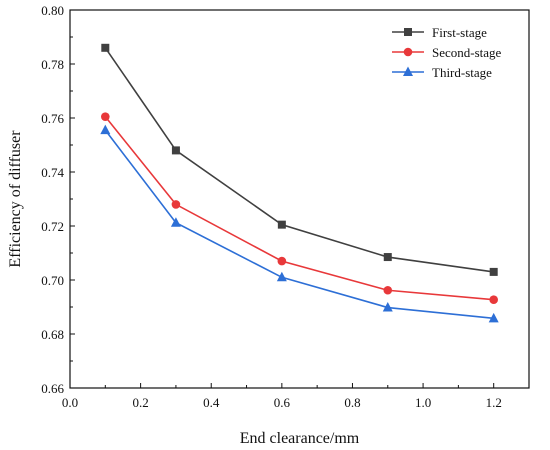 The image size is (550, 450). I want to click on legend-item: First-stage, so click(439, 32).